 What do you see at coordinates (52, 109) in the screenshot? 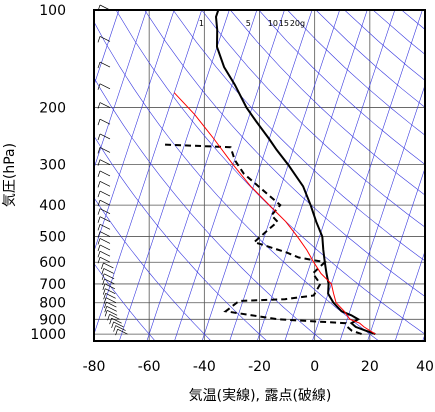
I see `y-tick-label: 200` at bounding box center [52, 109].